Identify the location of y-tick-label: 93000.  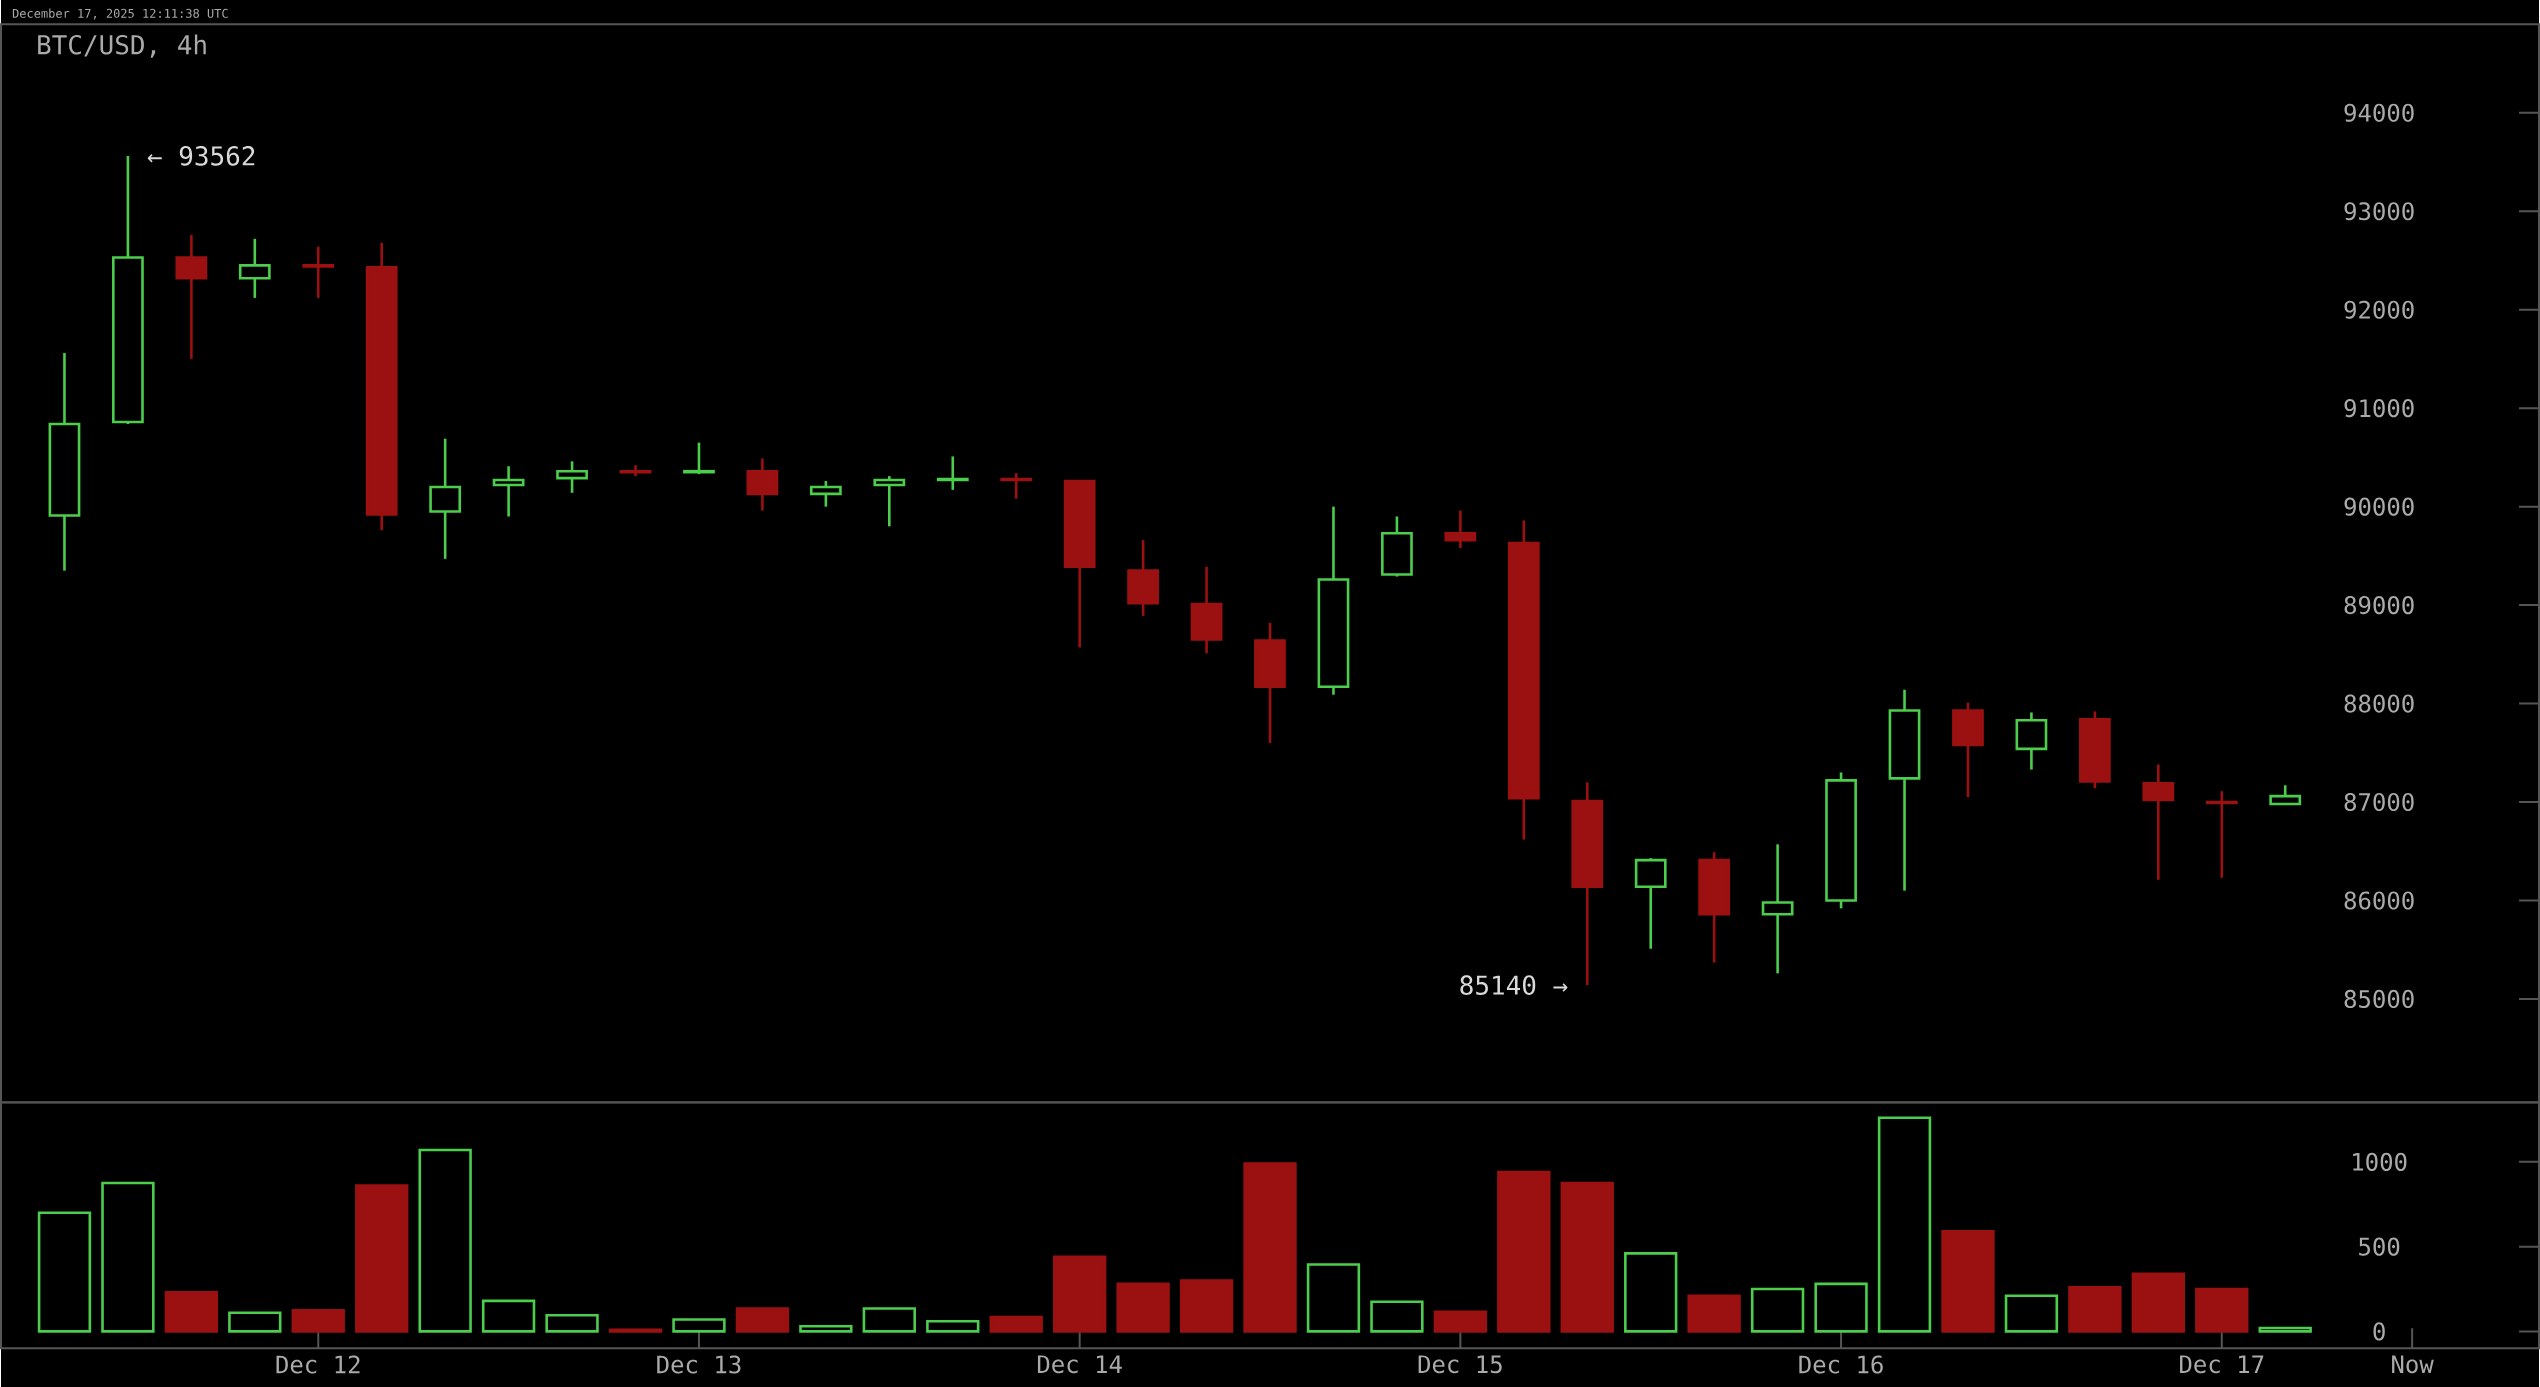
(2379, 211).